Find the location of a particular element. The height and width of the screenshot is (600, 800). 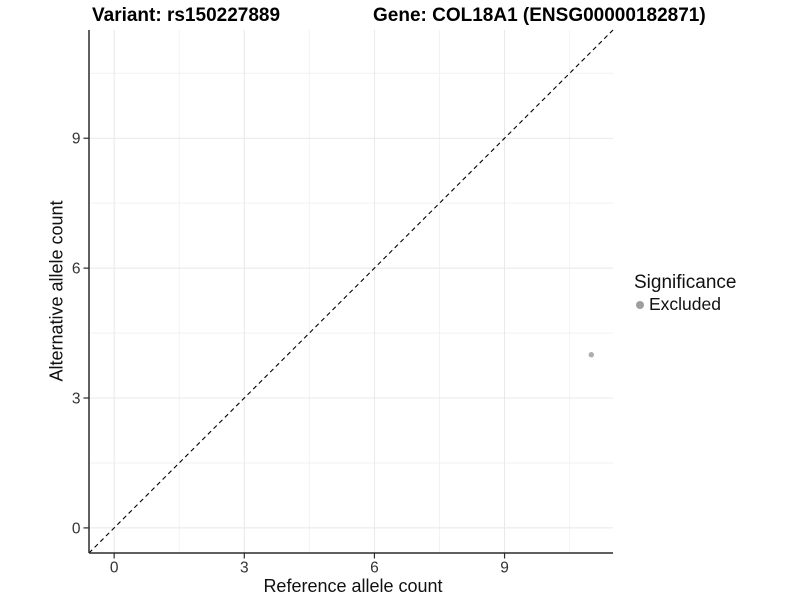

legend-title: Significance is located at coordinates (685, 282).